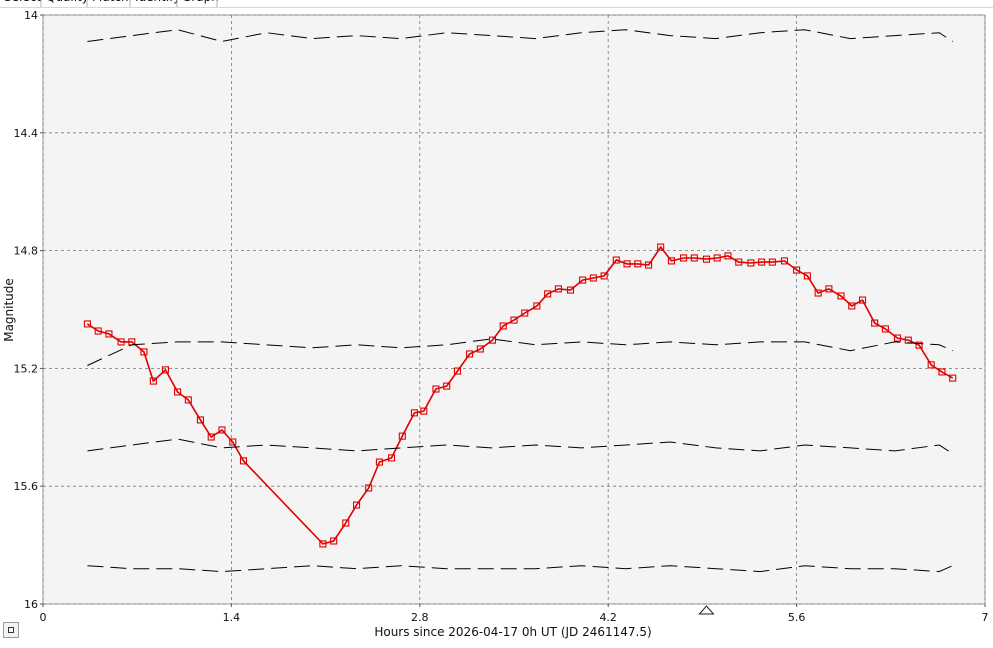 This screenshot has height=648, width=993. I want to click on tab-label: Graph, so click(200, 2).